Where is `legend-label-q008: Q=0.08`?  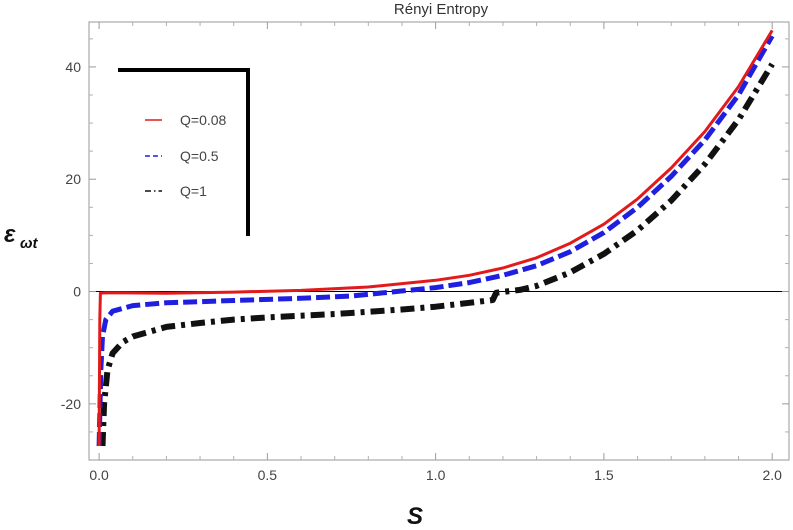 legend-label-q008: Q=0.08 is located at coordinates (203, 120).